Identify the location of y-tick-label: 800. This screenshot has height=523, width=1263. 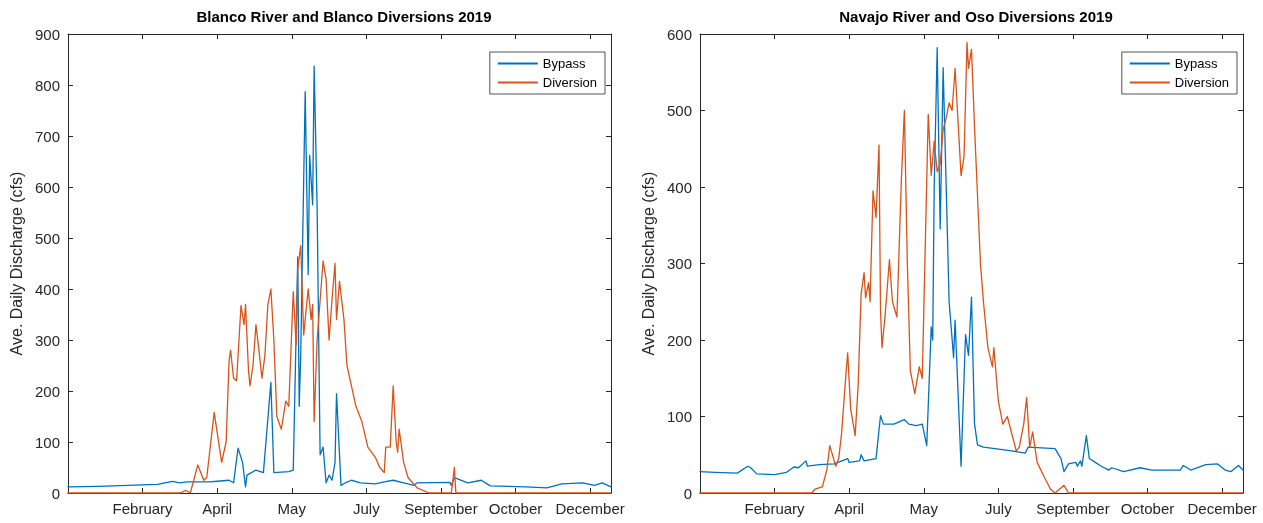
(47, 85).